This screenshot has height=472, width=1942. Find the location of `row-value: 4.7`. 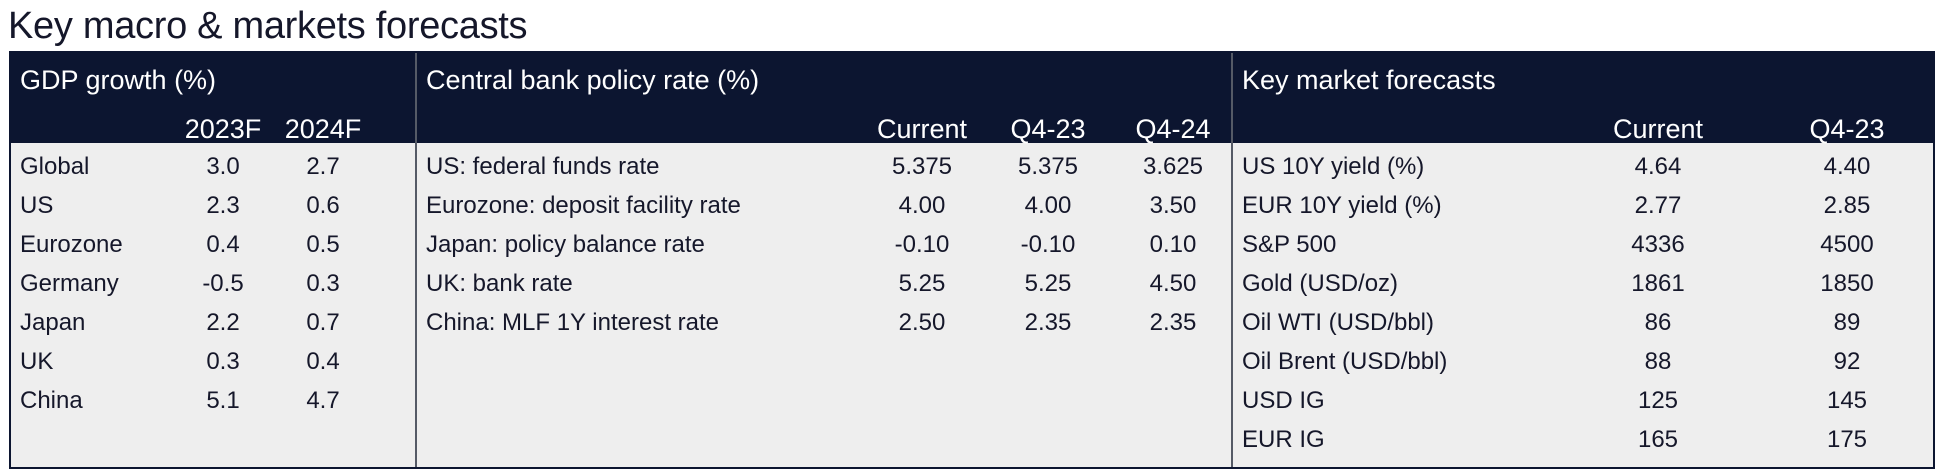

row-value: 4.7 is located at coordinates (323, 400).